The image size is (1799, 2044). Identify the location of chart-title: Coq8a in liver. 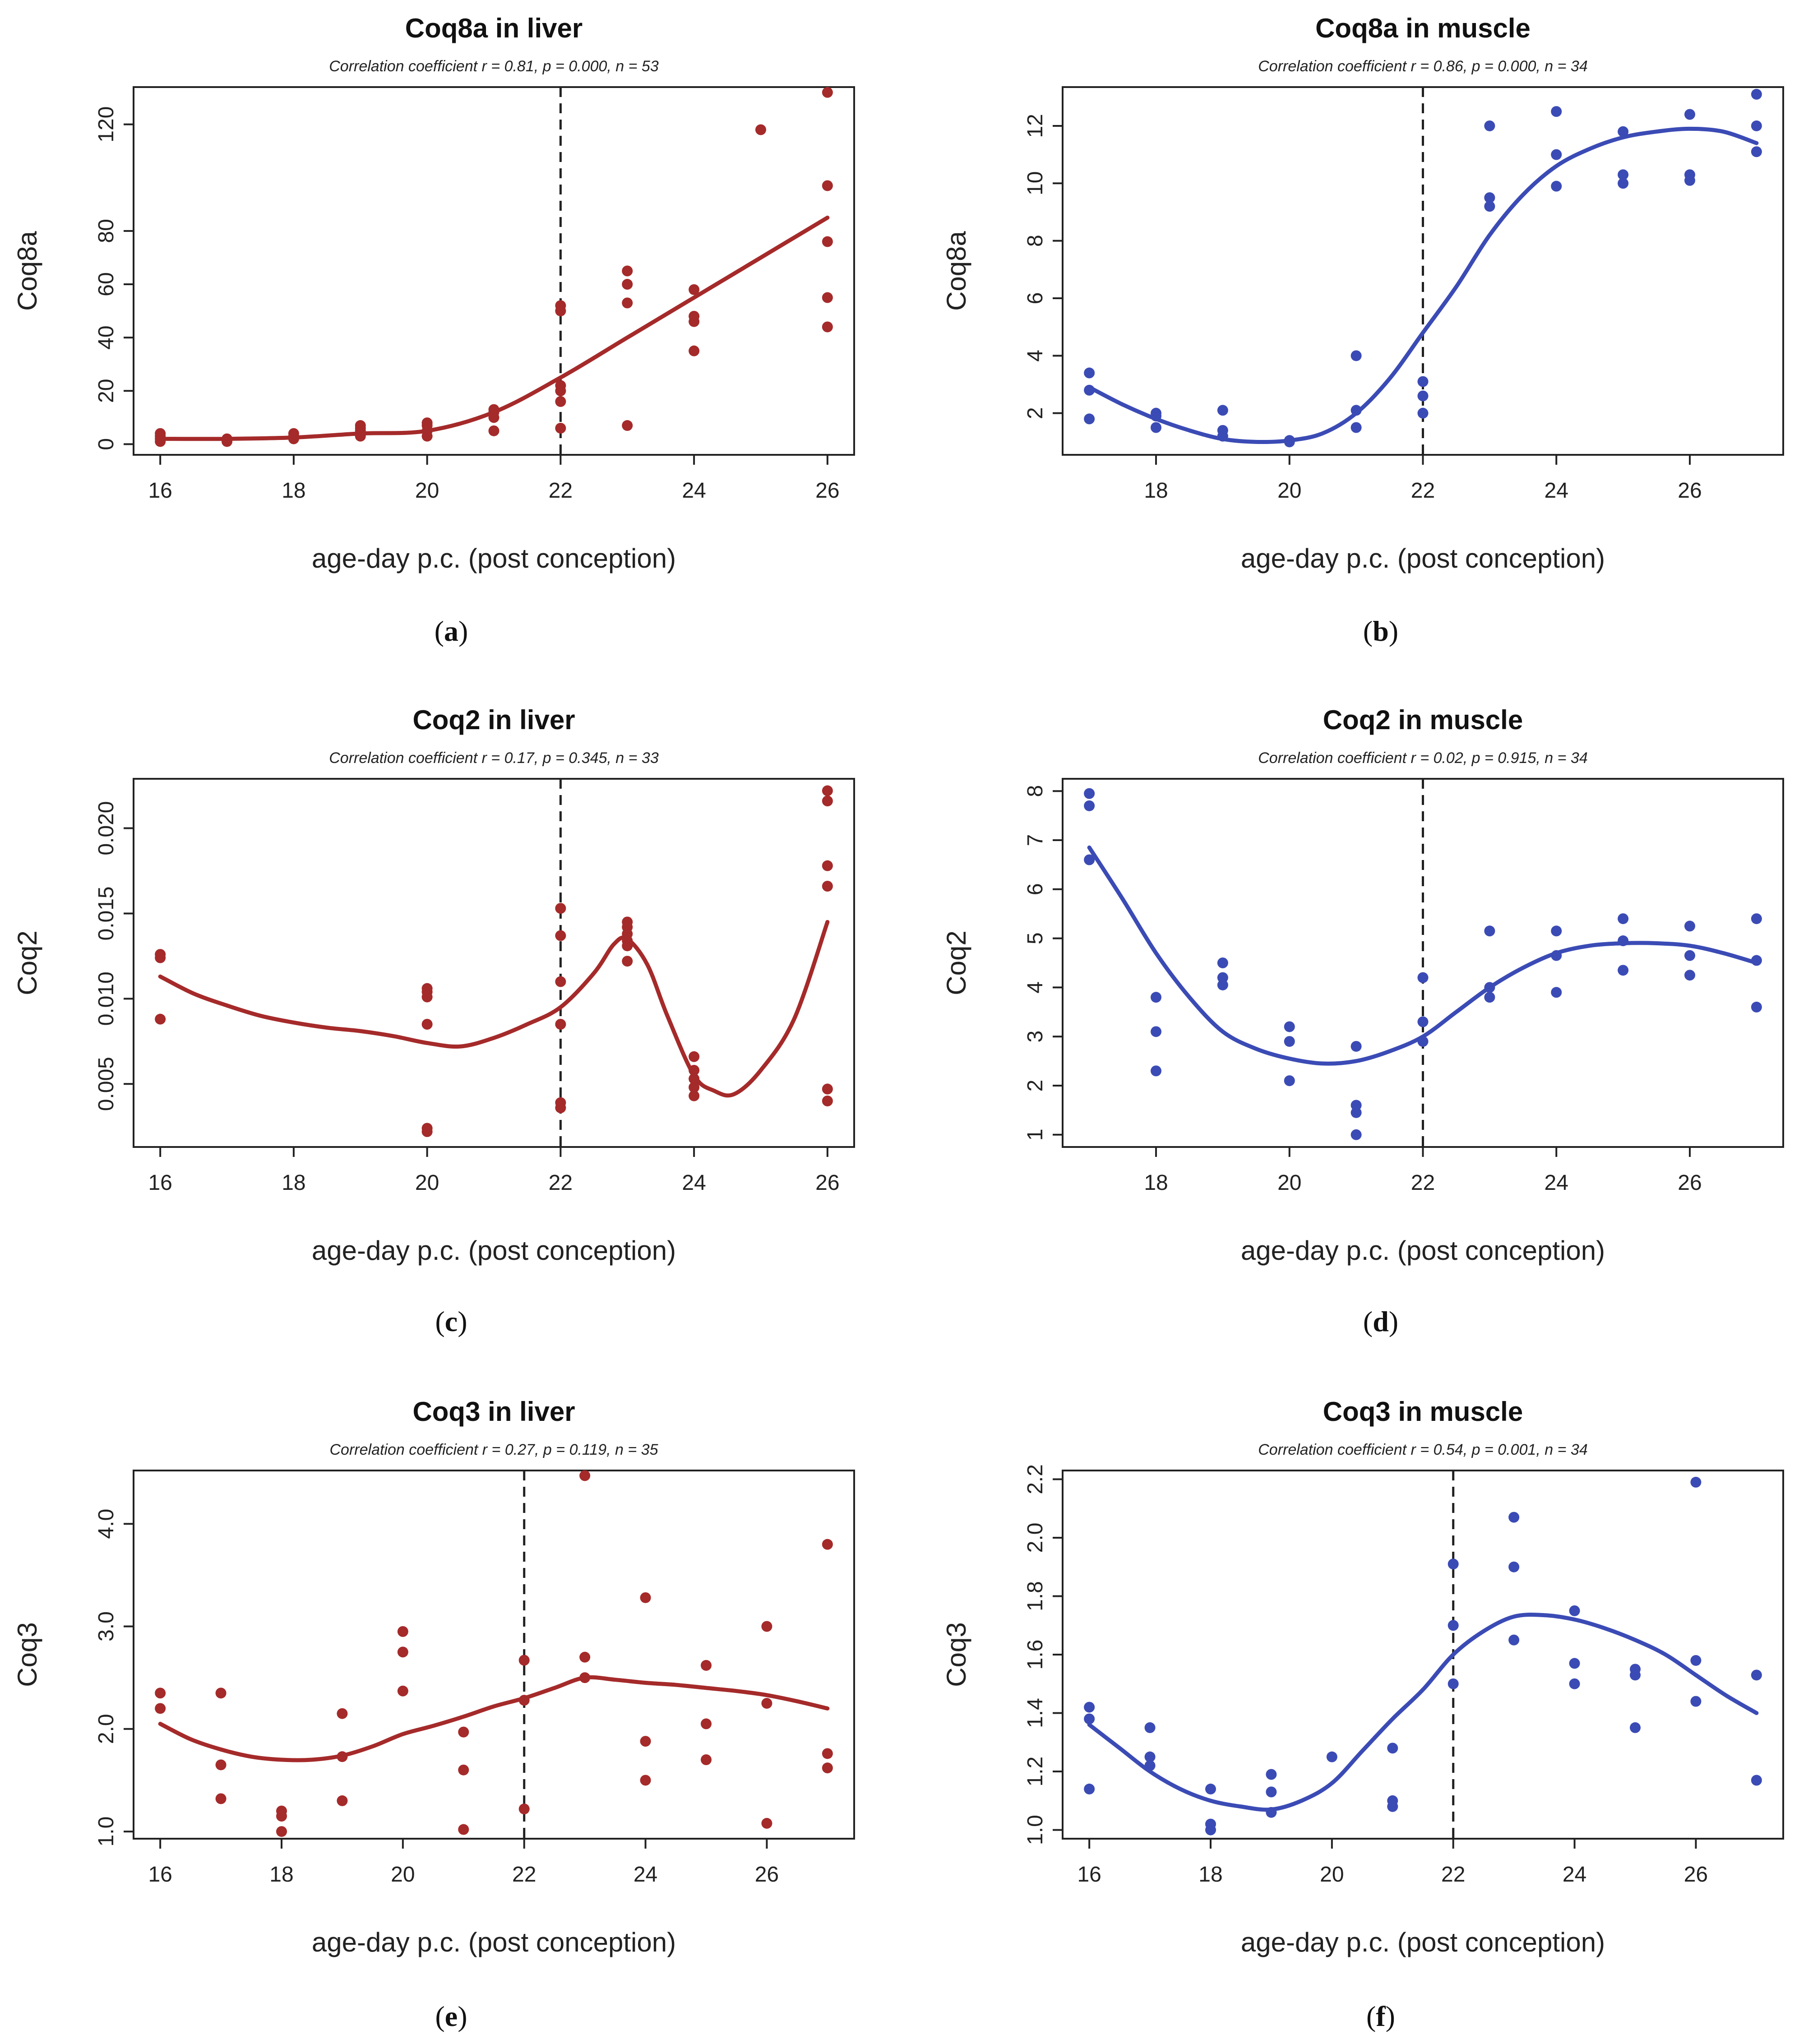
(494, 28).